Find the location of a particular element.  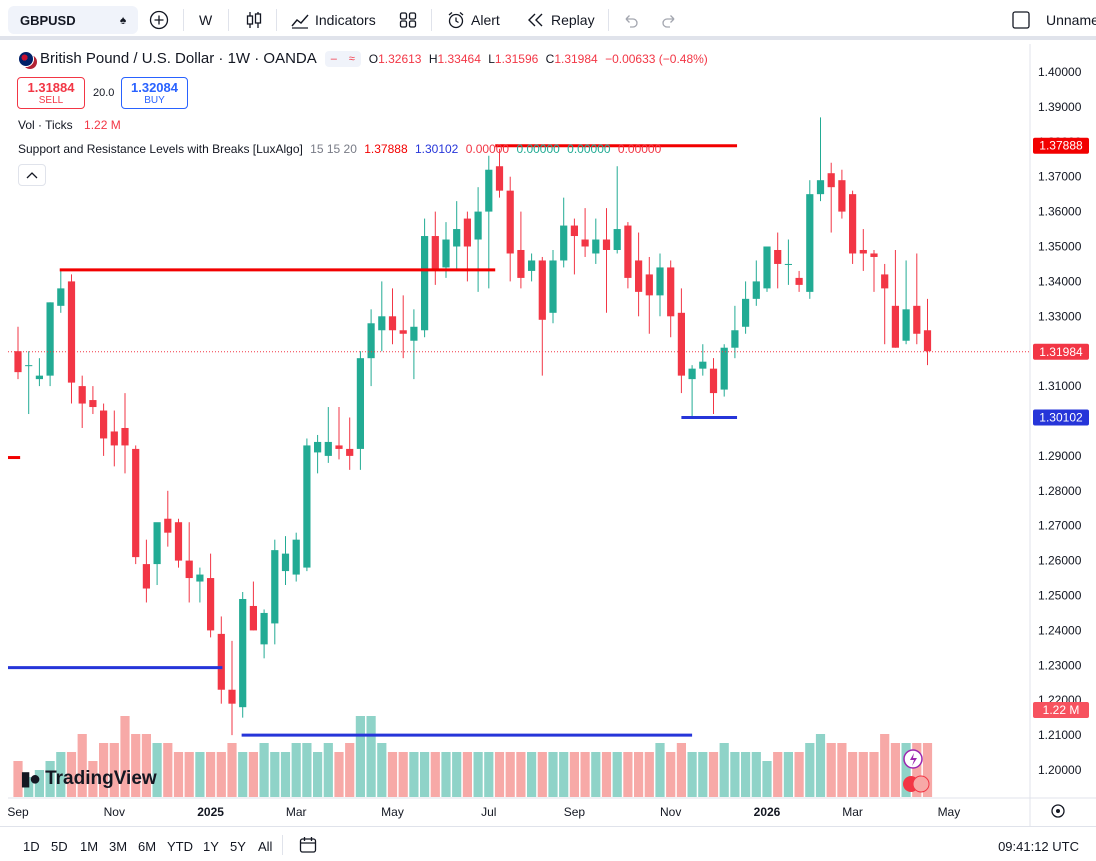

range-all: All is located at coordinates (265, 846).